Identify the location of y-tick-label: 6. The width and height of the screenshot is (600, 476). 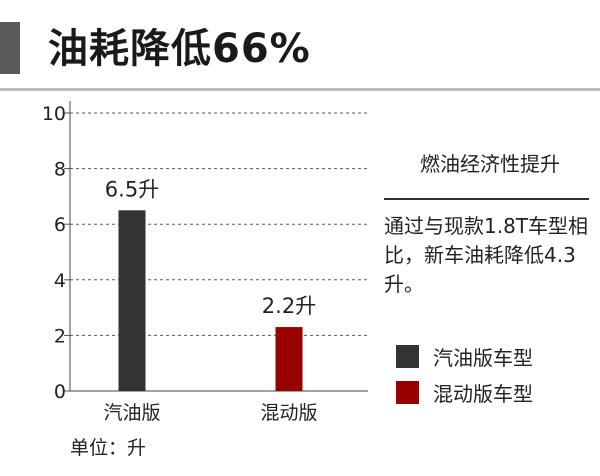
(60, 225).